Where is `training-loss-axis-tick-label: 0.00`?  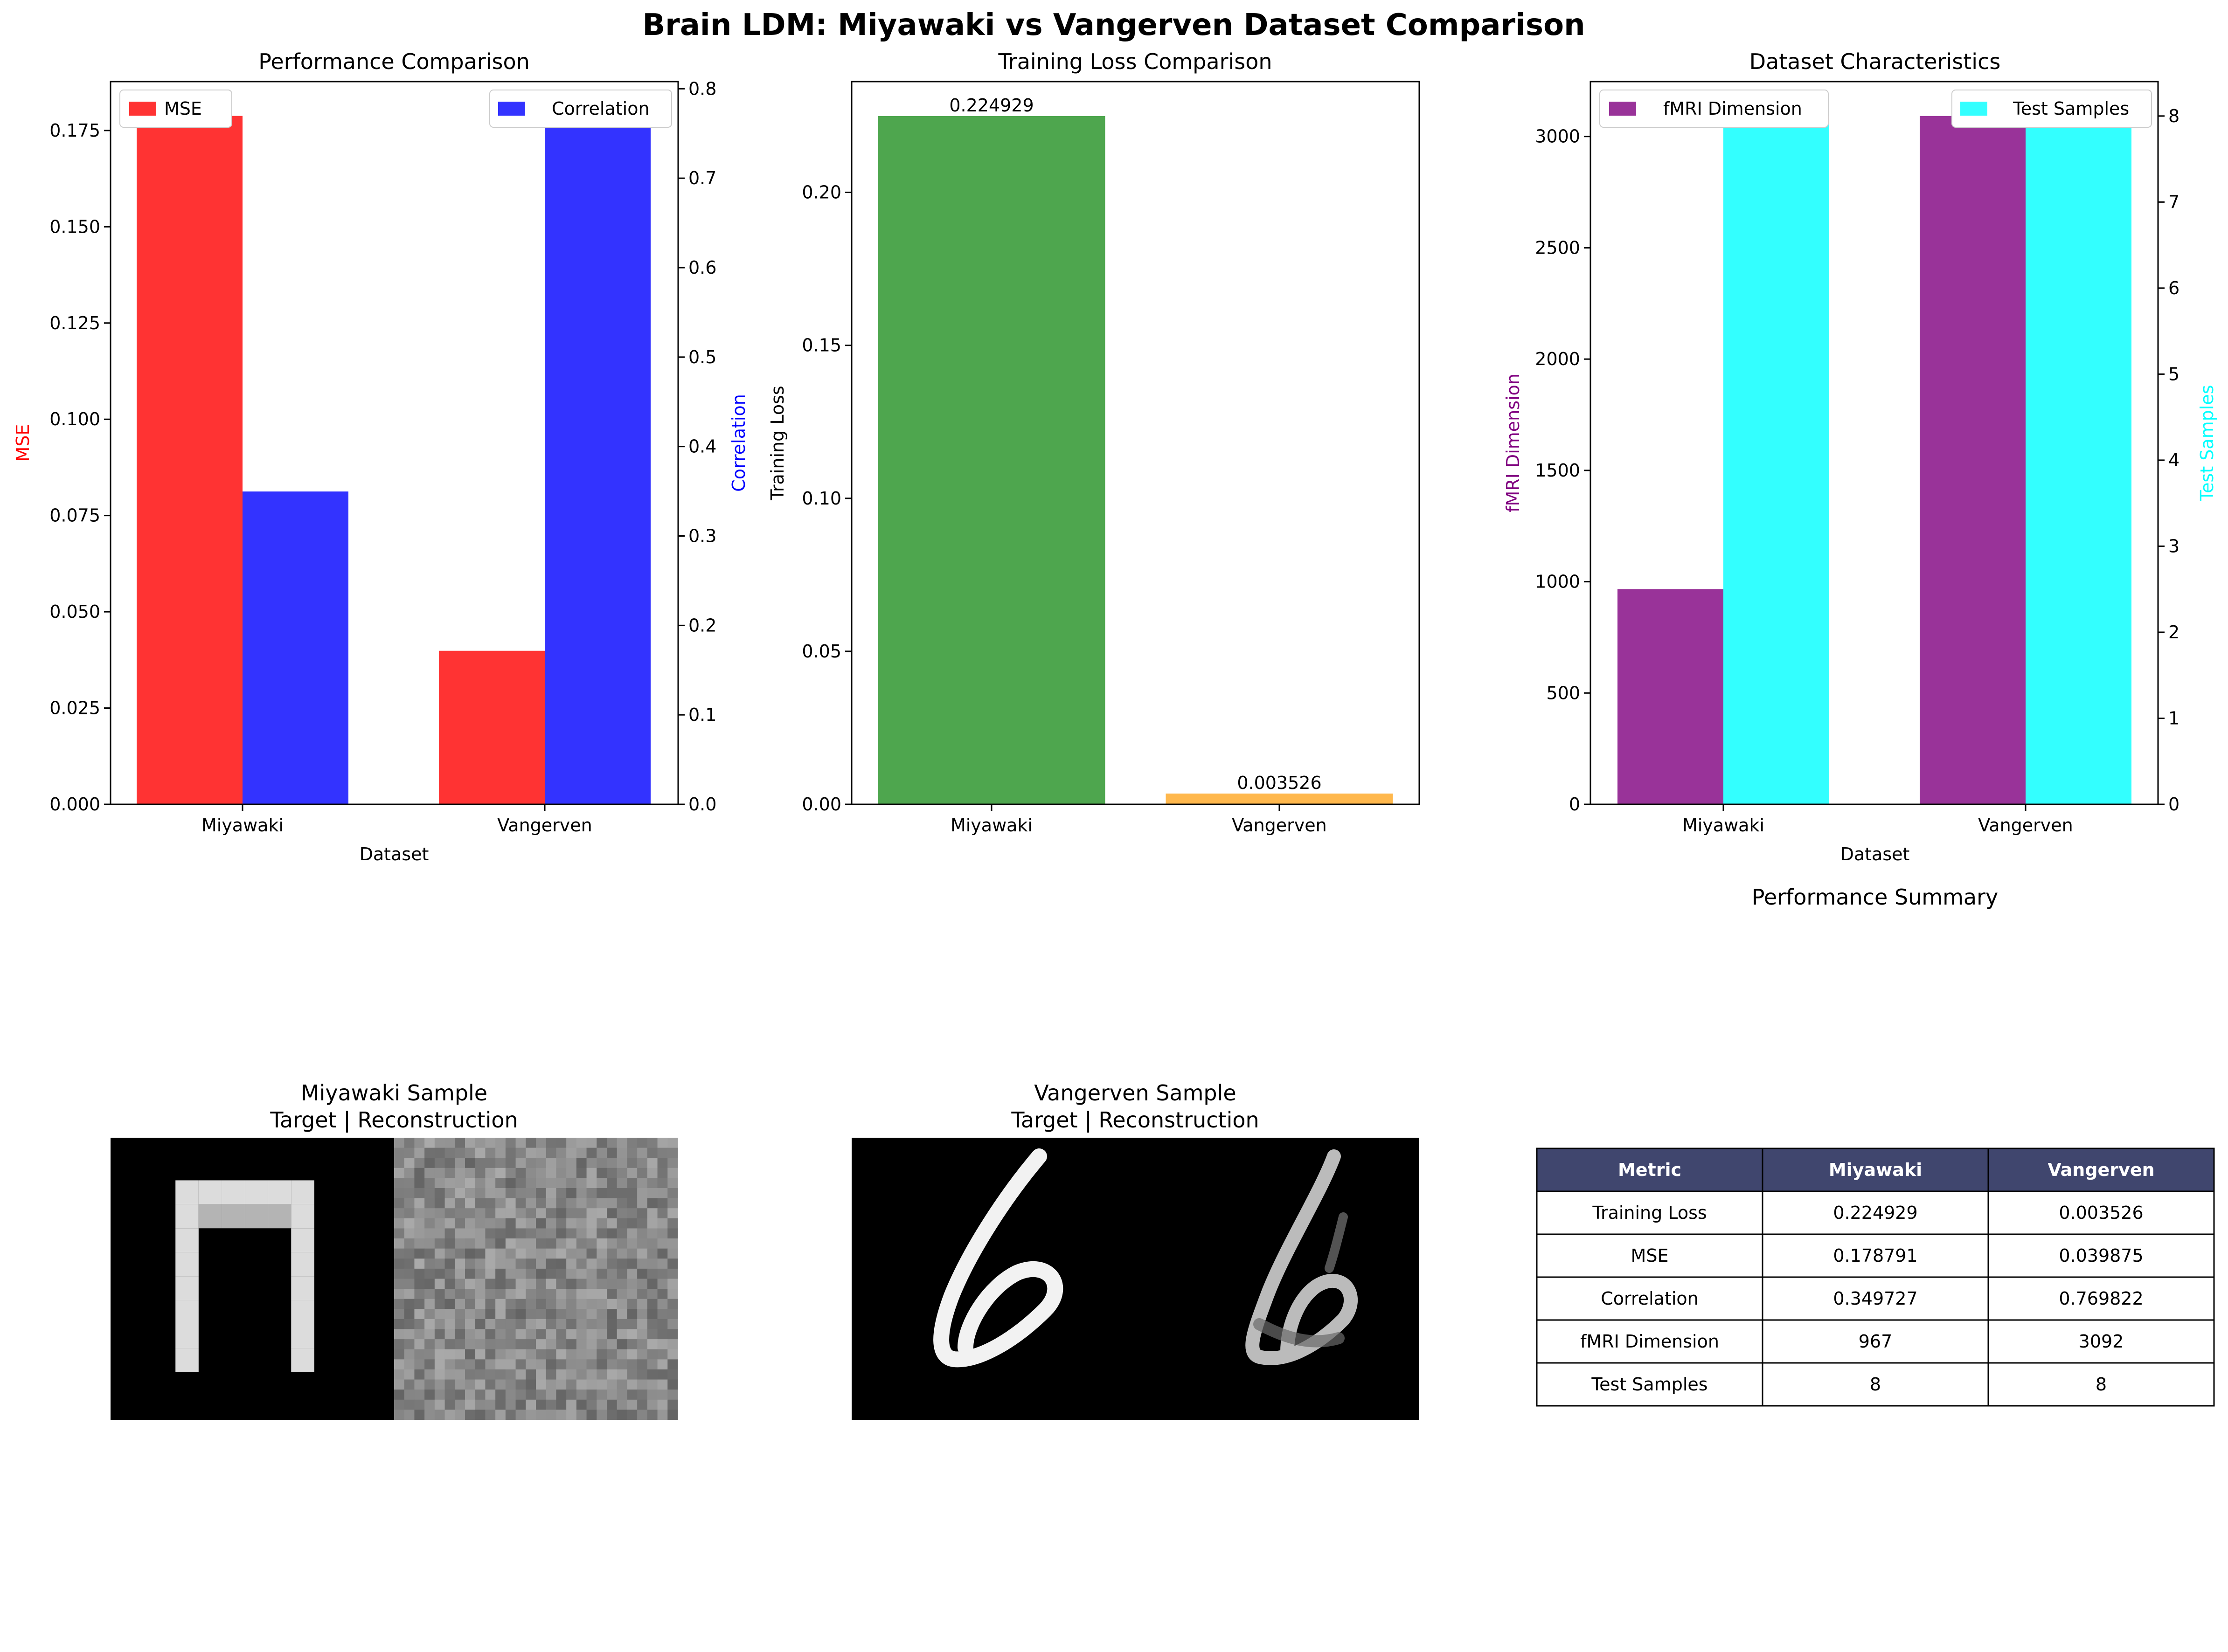
training-loss-axis-tick-label: 0.00 is located at coordinates (821, 804).